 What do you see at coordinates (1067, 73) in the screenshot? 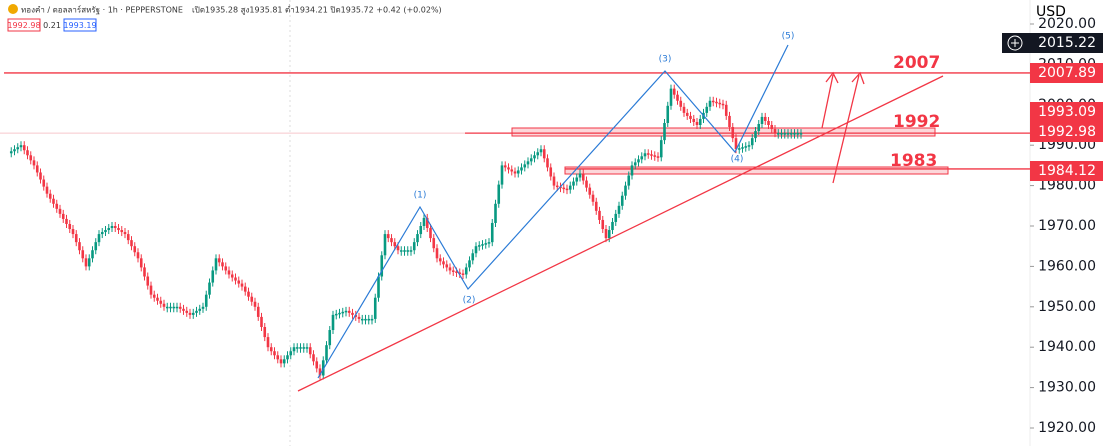
I see `price-label: 2007.89` at bounding box center [1067, 73].